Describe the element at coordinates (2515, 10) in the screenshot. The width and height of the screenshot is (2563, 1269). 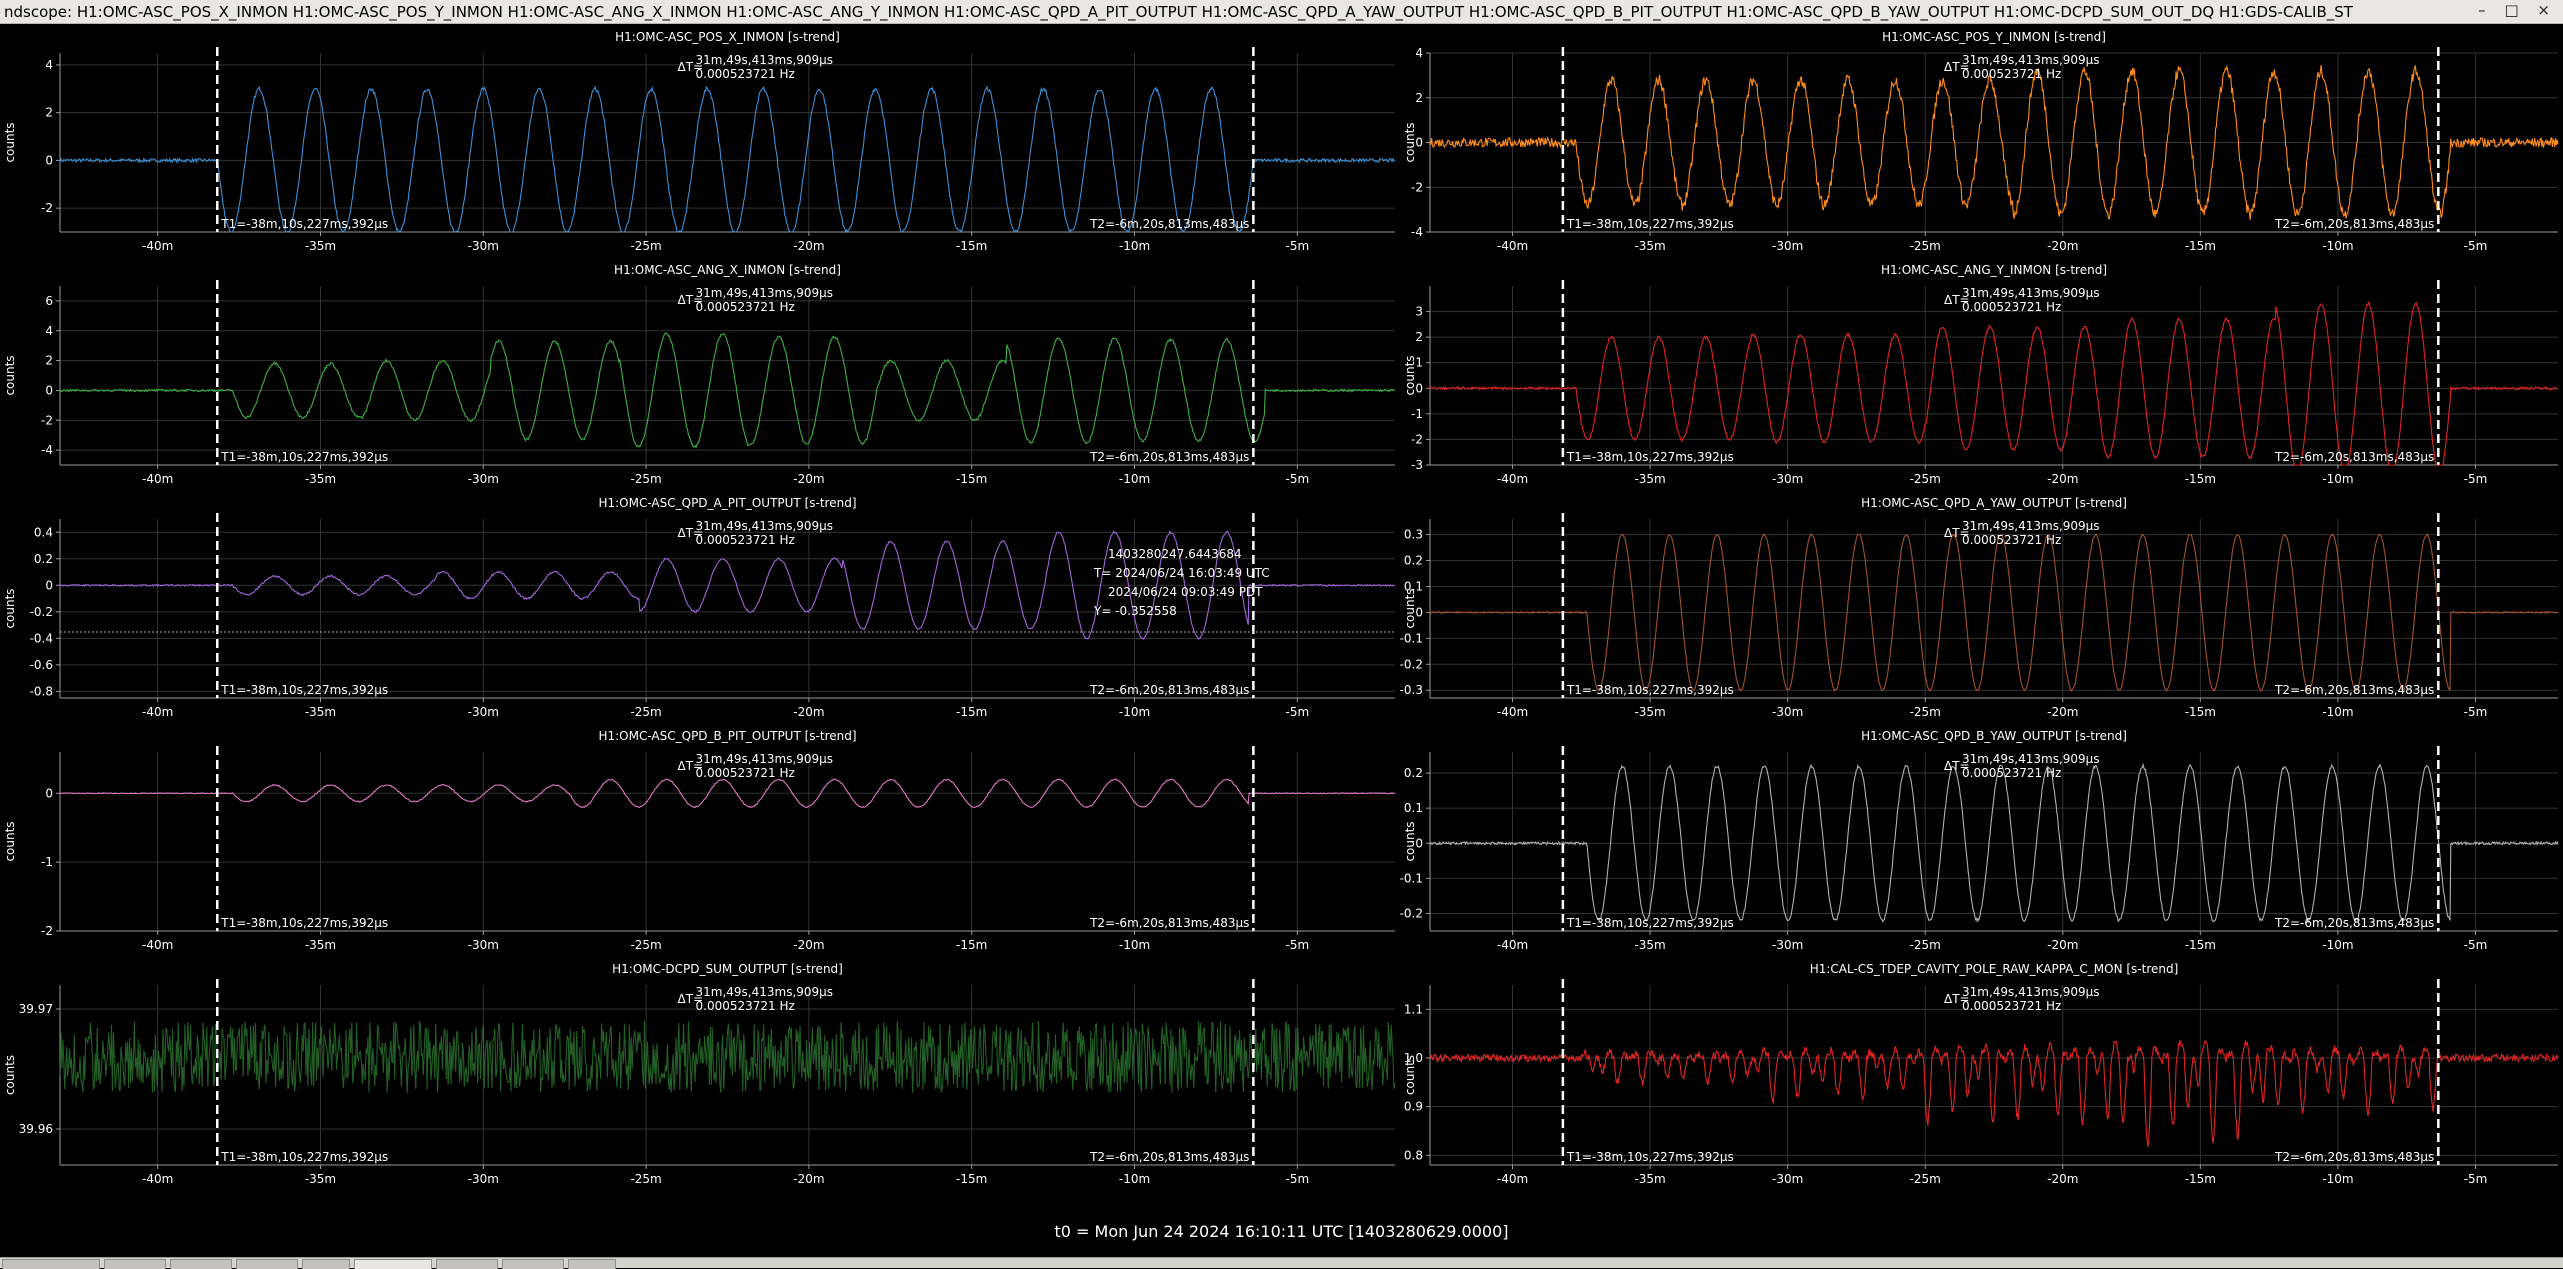
I see `maximize-button: □` at that location.